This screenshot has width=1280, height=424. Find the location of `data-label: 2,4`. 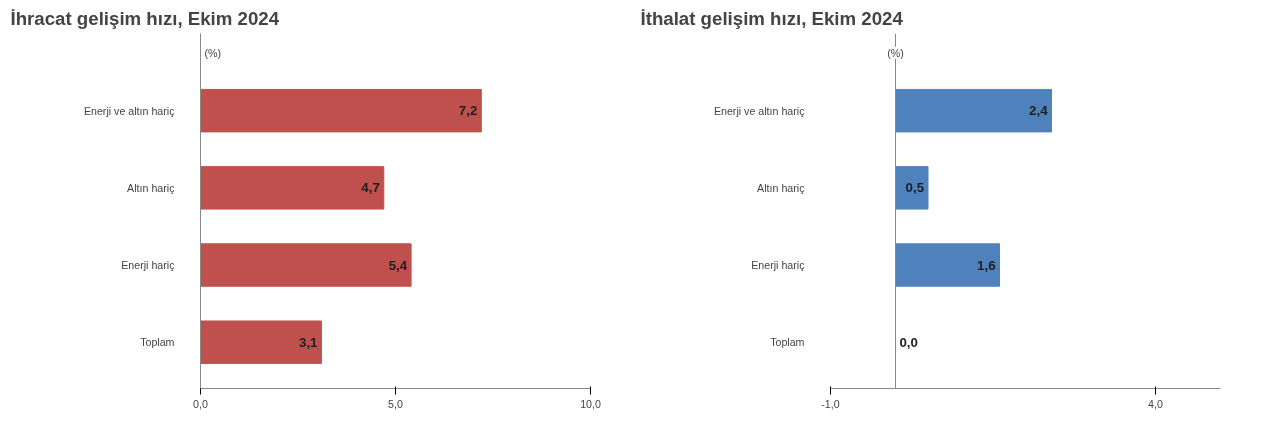

data-label: 2,4 is located at coordinates (1039, 111).